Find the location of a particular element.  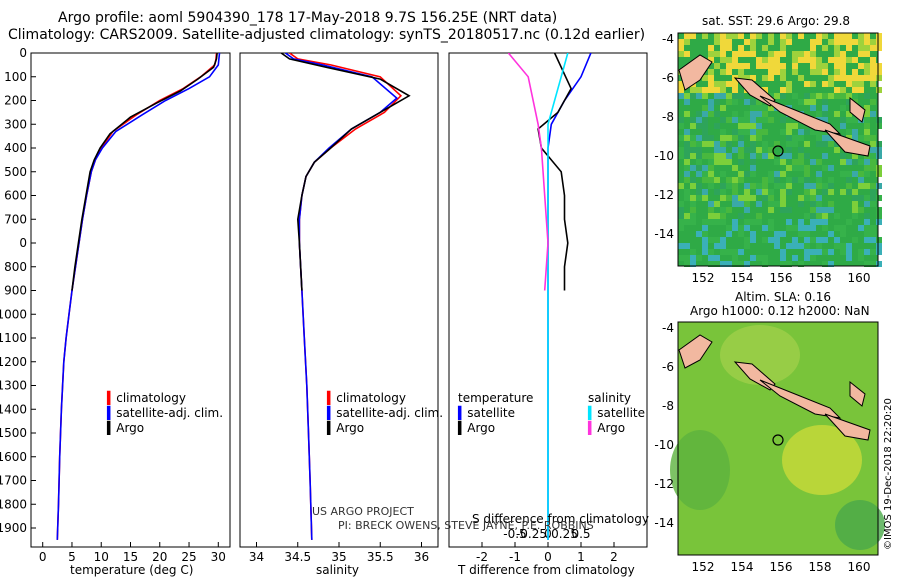

s-difference-axis-label: S difference from climatology is located at coordinates (560, 519).